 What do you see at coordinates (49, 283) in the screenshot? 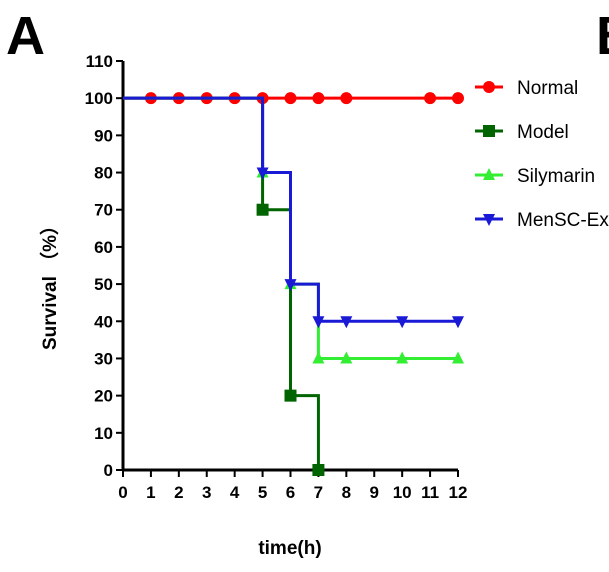
I see `y-axis-title: Survival （%）` at bounding box center [49, 283].